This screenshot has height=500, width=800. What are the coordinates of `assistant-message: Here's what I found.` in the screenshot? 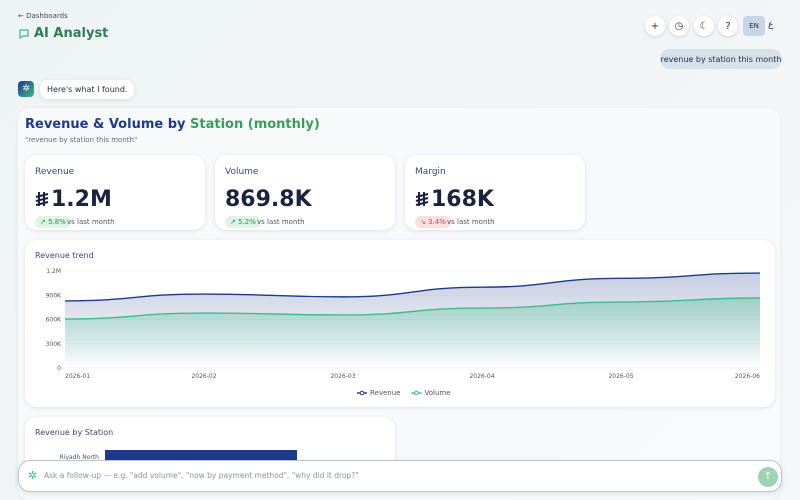 It's located at (87, 89).